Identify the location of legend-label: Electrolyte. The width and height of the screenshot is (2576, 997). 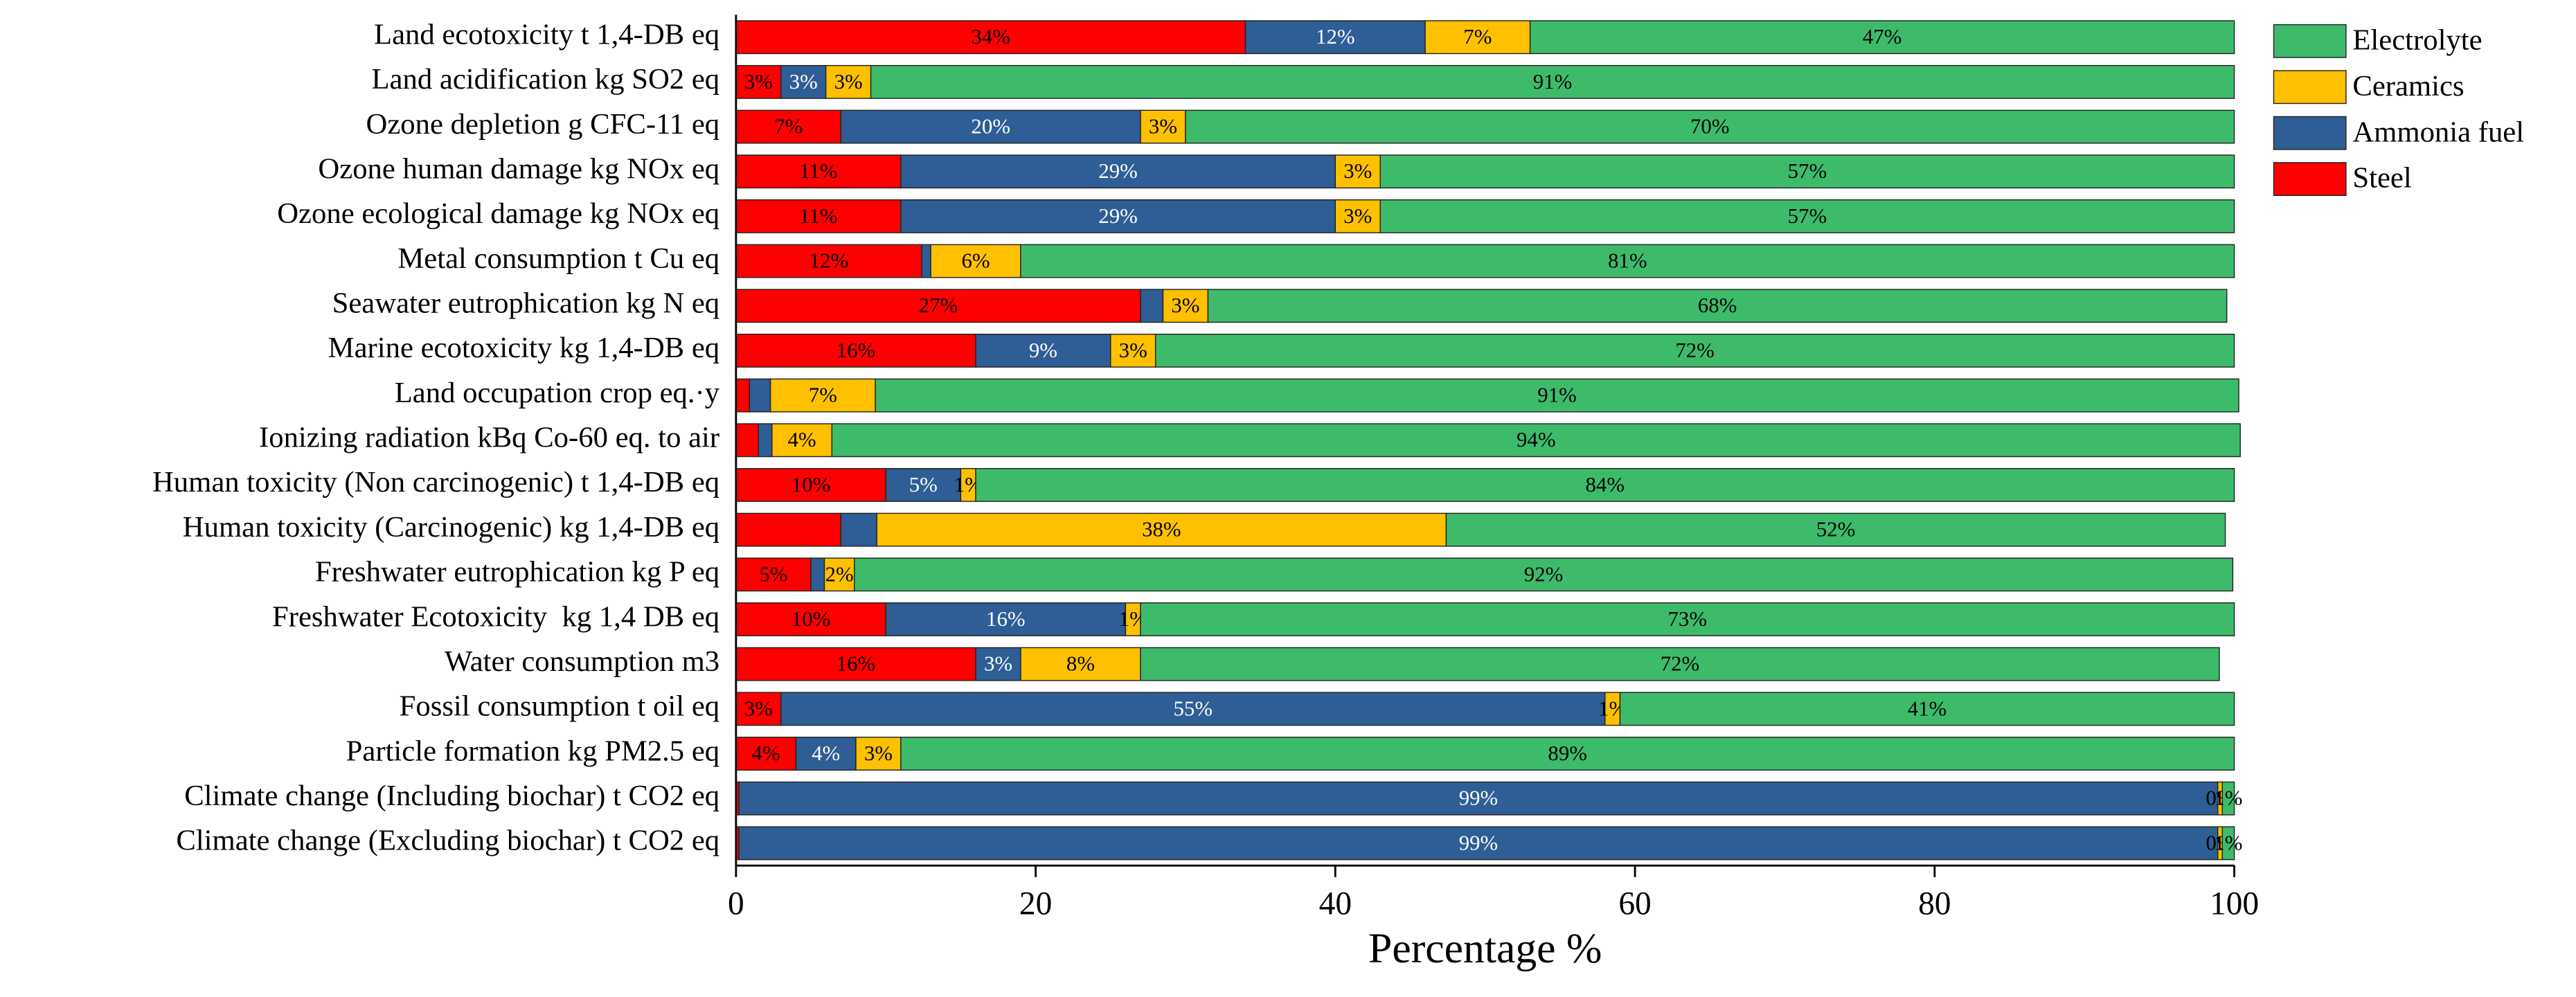
(2417, 40).